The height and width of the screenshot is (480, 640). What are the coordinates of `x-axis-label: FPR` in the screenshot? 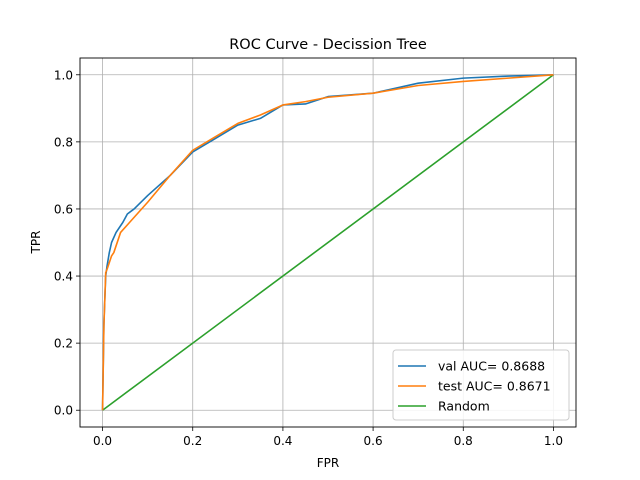 It's located at (328, 463).